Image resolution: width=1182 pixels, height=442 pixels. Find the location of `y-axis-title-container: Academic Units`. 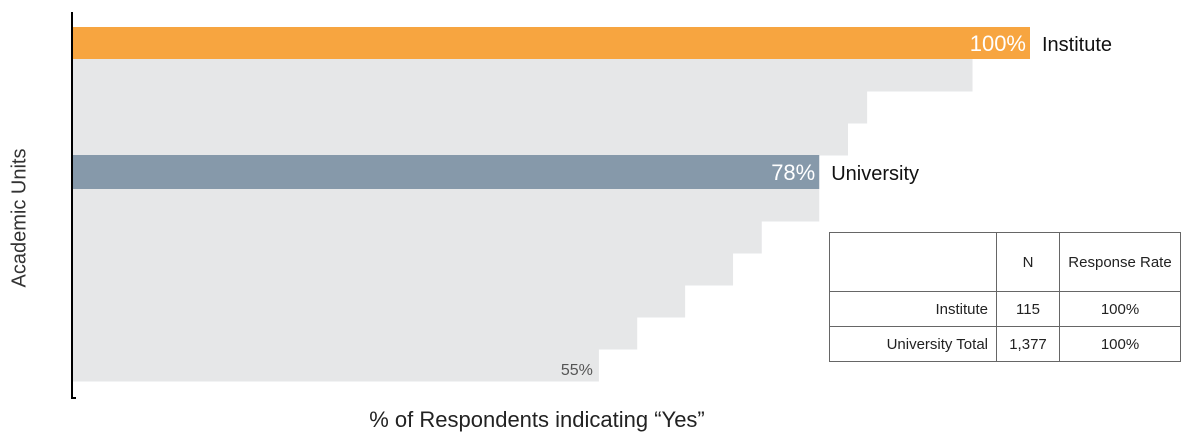

y-axis-title-container: Academic Units is located at coordinates (20, 200).